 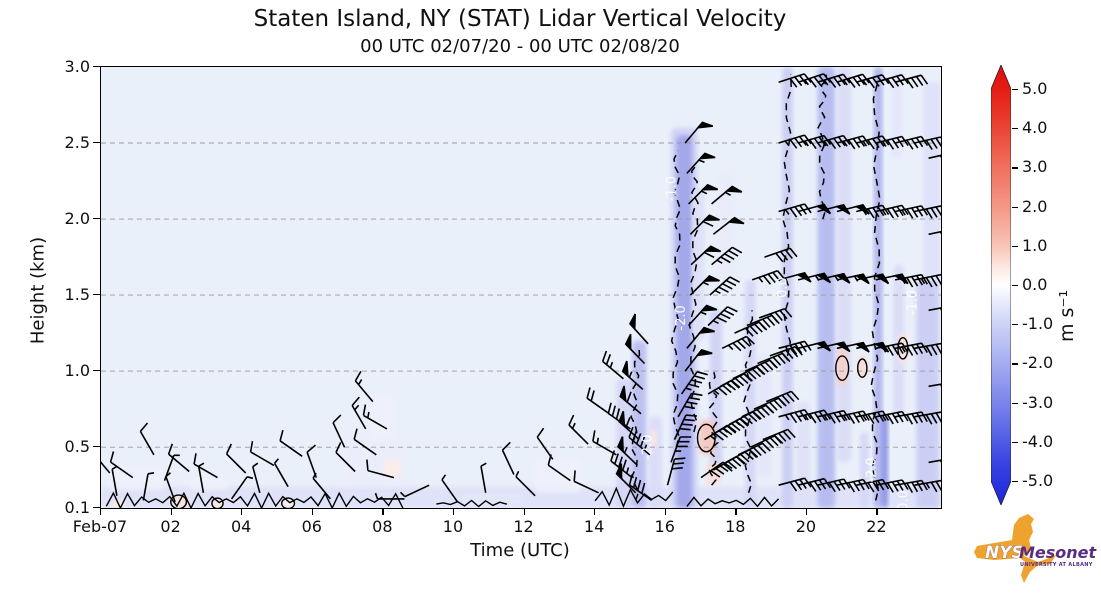 What do you see at coordinates (1035, 206) in the screenshot?
I see `colorbar-tick-label: 2.0` at bounding box center [1035, 206].